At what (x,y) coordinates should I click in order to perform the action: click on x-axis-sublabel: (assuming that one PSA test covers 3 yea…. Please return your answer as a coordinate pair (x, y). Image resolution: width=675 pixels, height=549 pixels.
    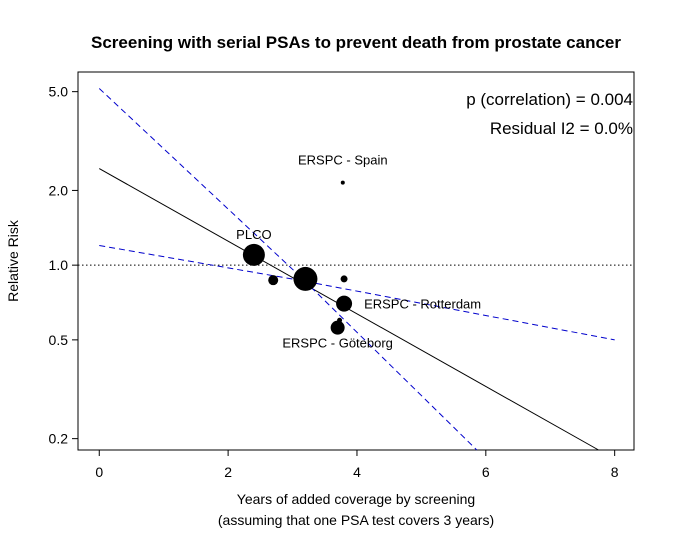
    Looking at the image, I should click on (356, 520).